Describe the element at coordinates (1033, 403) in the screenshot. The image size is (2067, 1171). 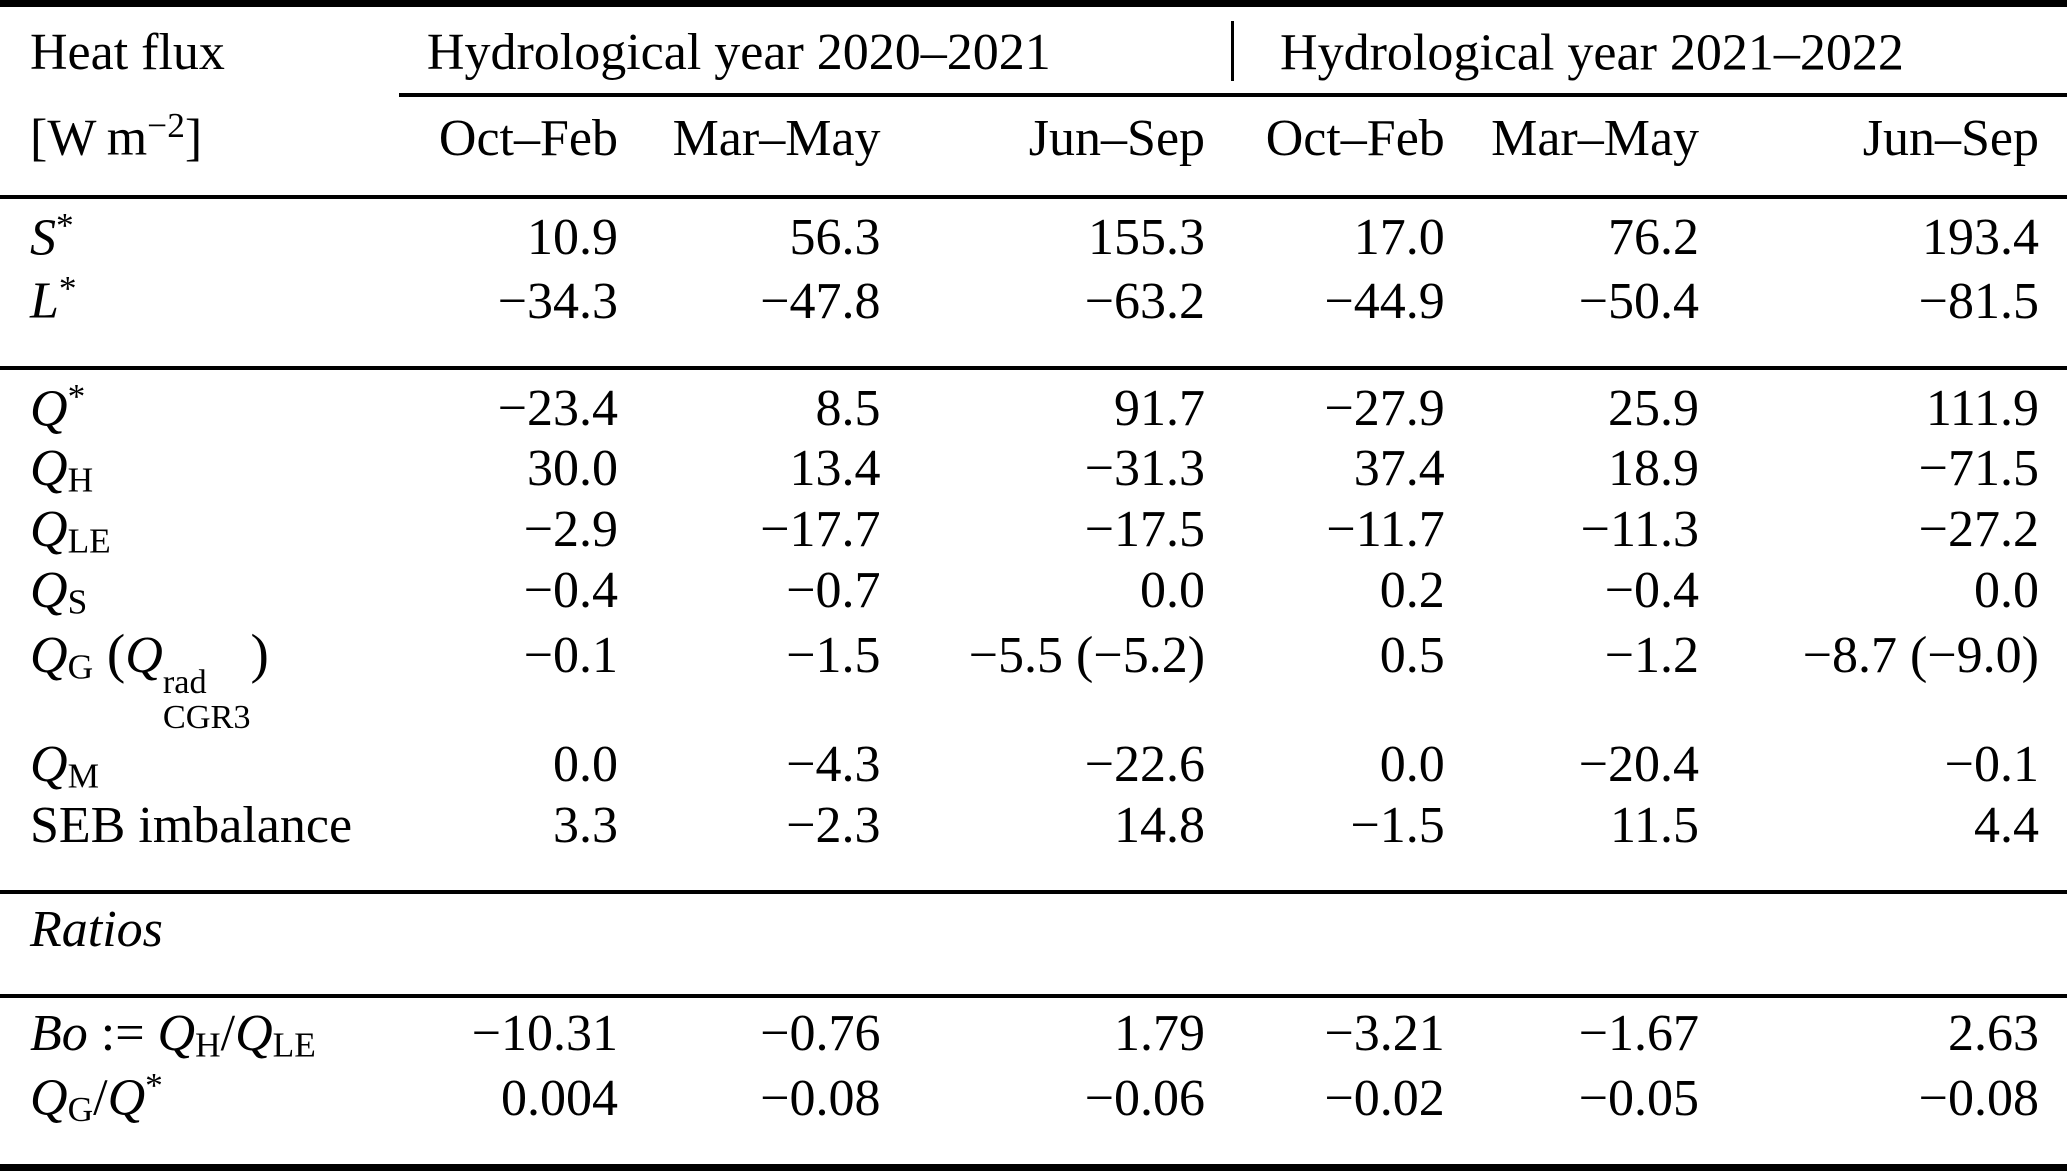
I see `table-row-Q-star: Q* −23.4 8.5 91.7 −27.9 25.9 111.9` at that location.